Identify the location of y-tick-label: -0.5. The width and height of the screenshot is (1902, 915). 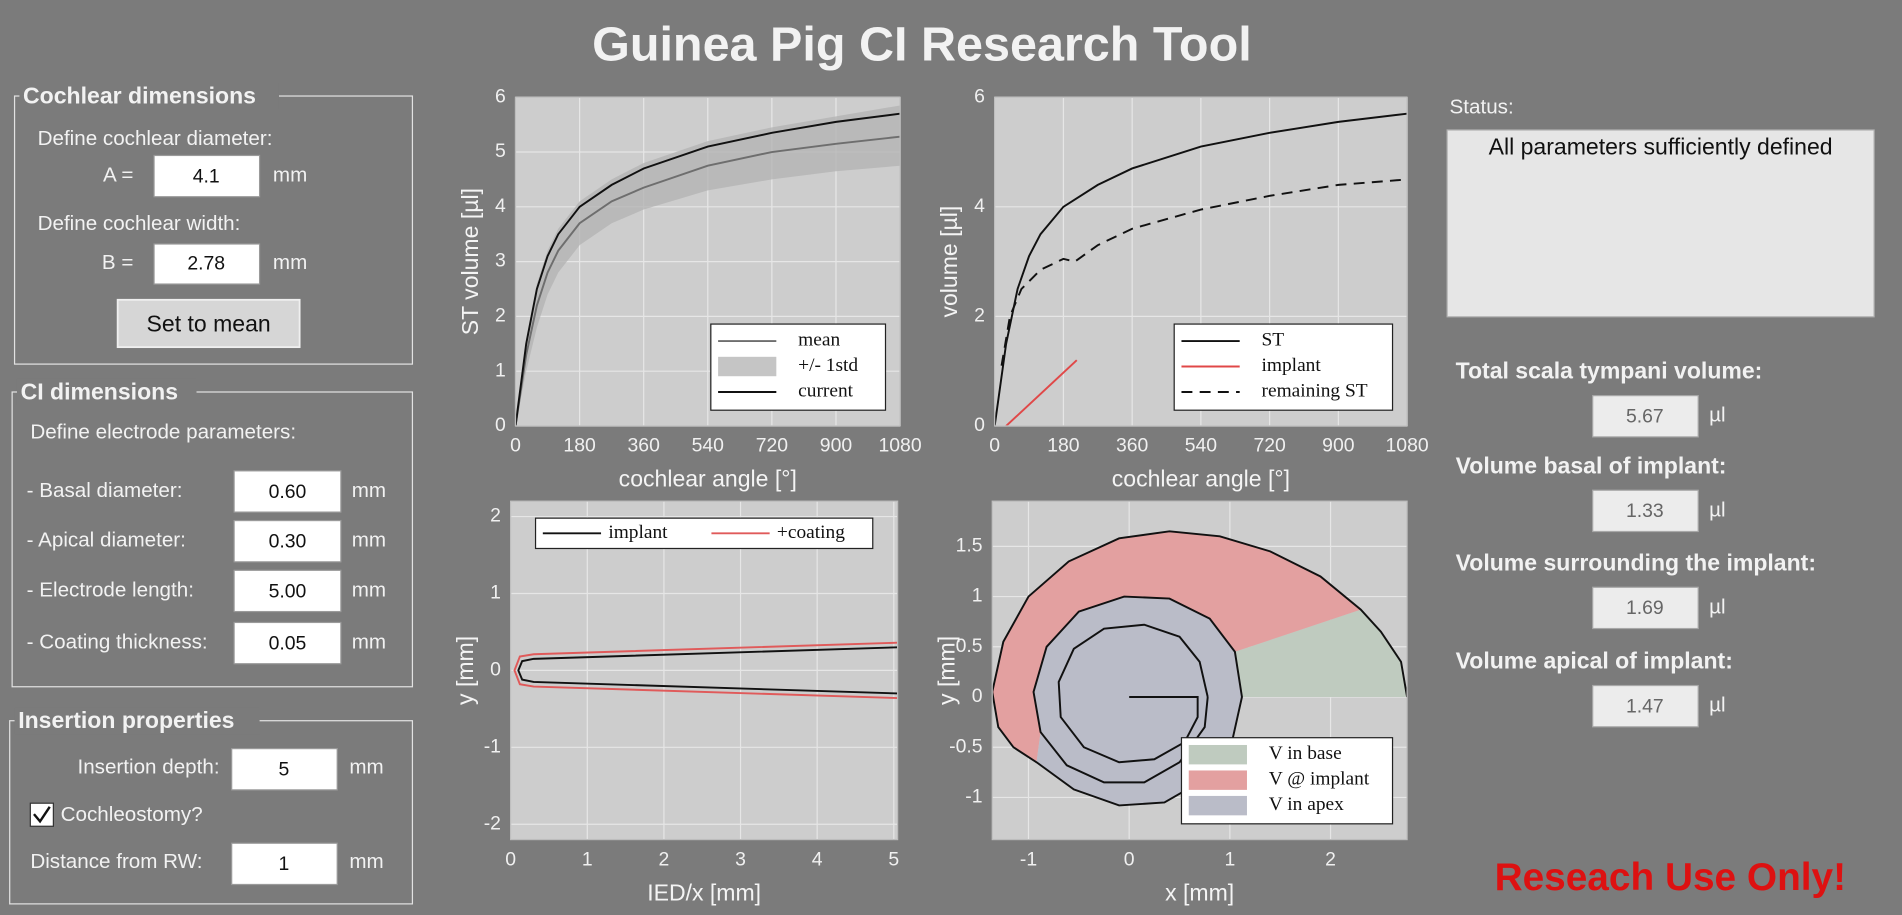
(965, 746).